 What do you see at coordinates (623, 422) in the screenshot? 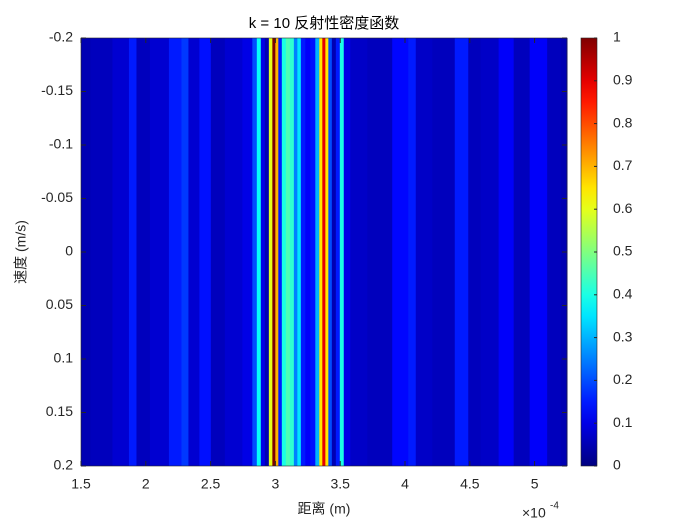
I see `colorbar-tick-label: 0.1` at bounding box center [623, 422].